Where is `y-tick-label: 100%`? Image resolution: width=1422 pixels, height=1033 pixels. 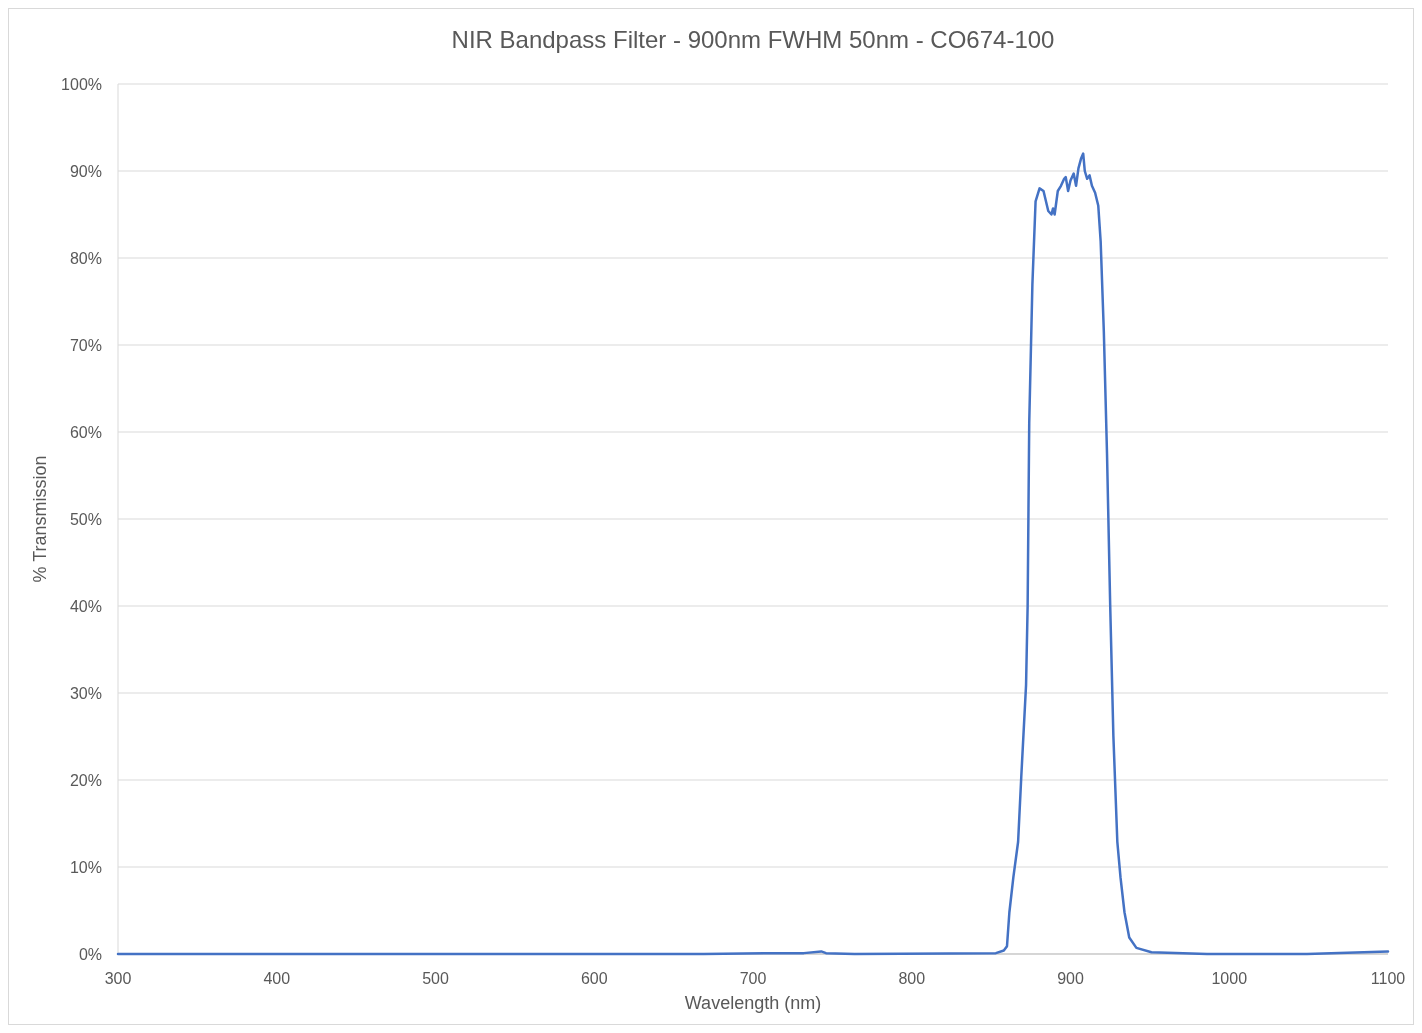
y-tick-label: 100% is located at coordinates (81, 84).